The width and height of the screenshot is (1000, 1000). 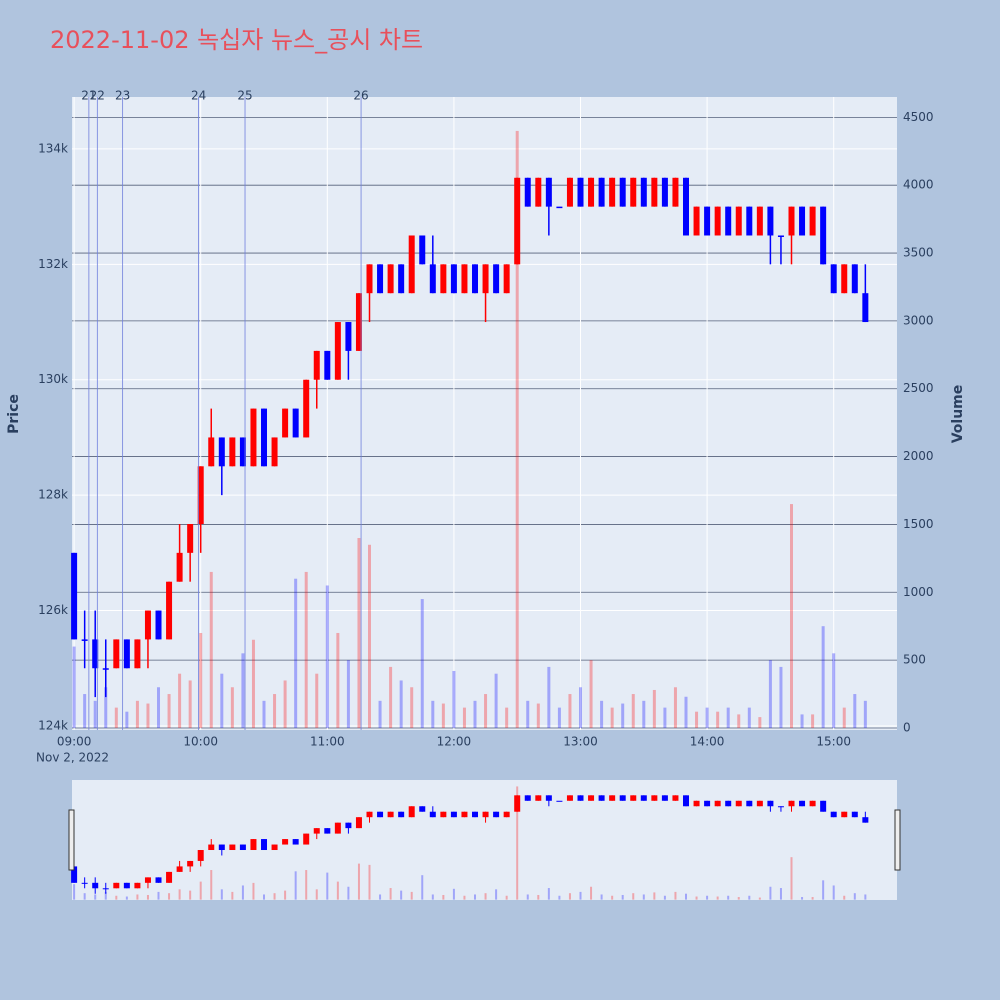 I want to click on y2-tick-label: 3000, so click(x=918, y=320).